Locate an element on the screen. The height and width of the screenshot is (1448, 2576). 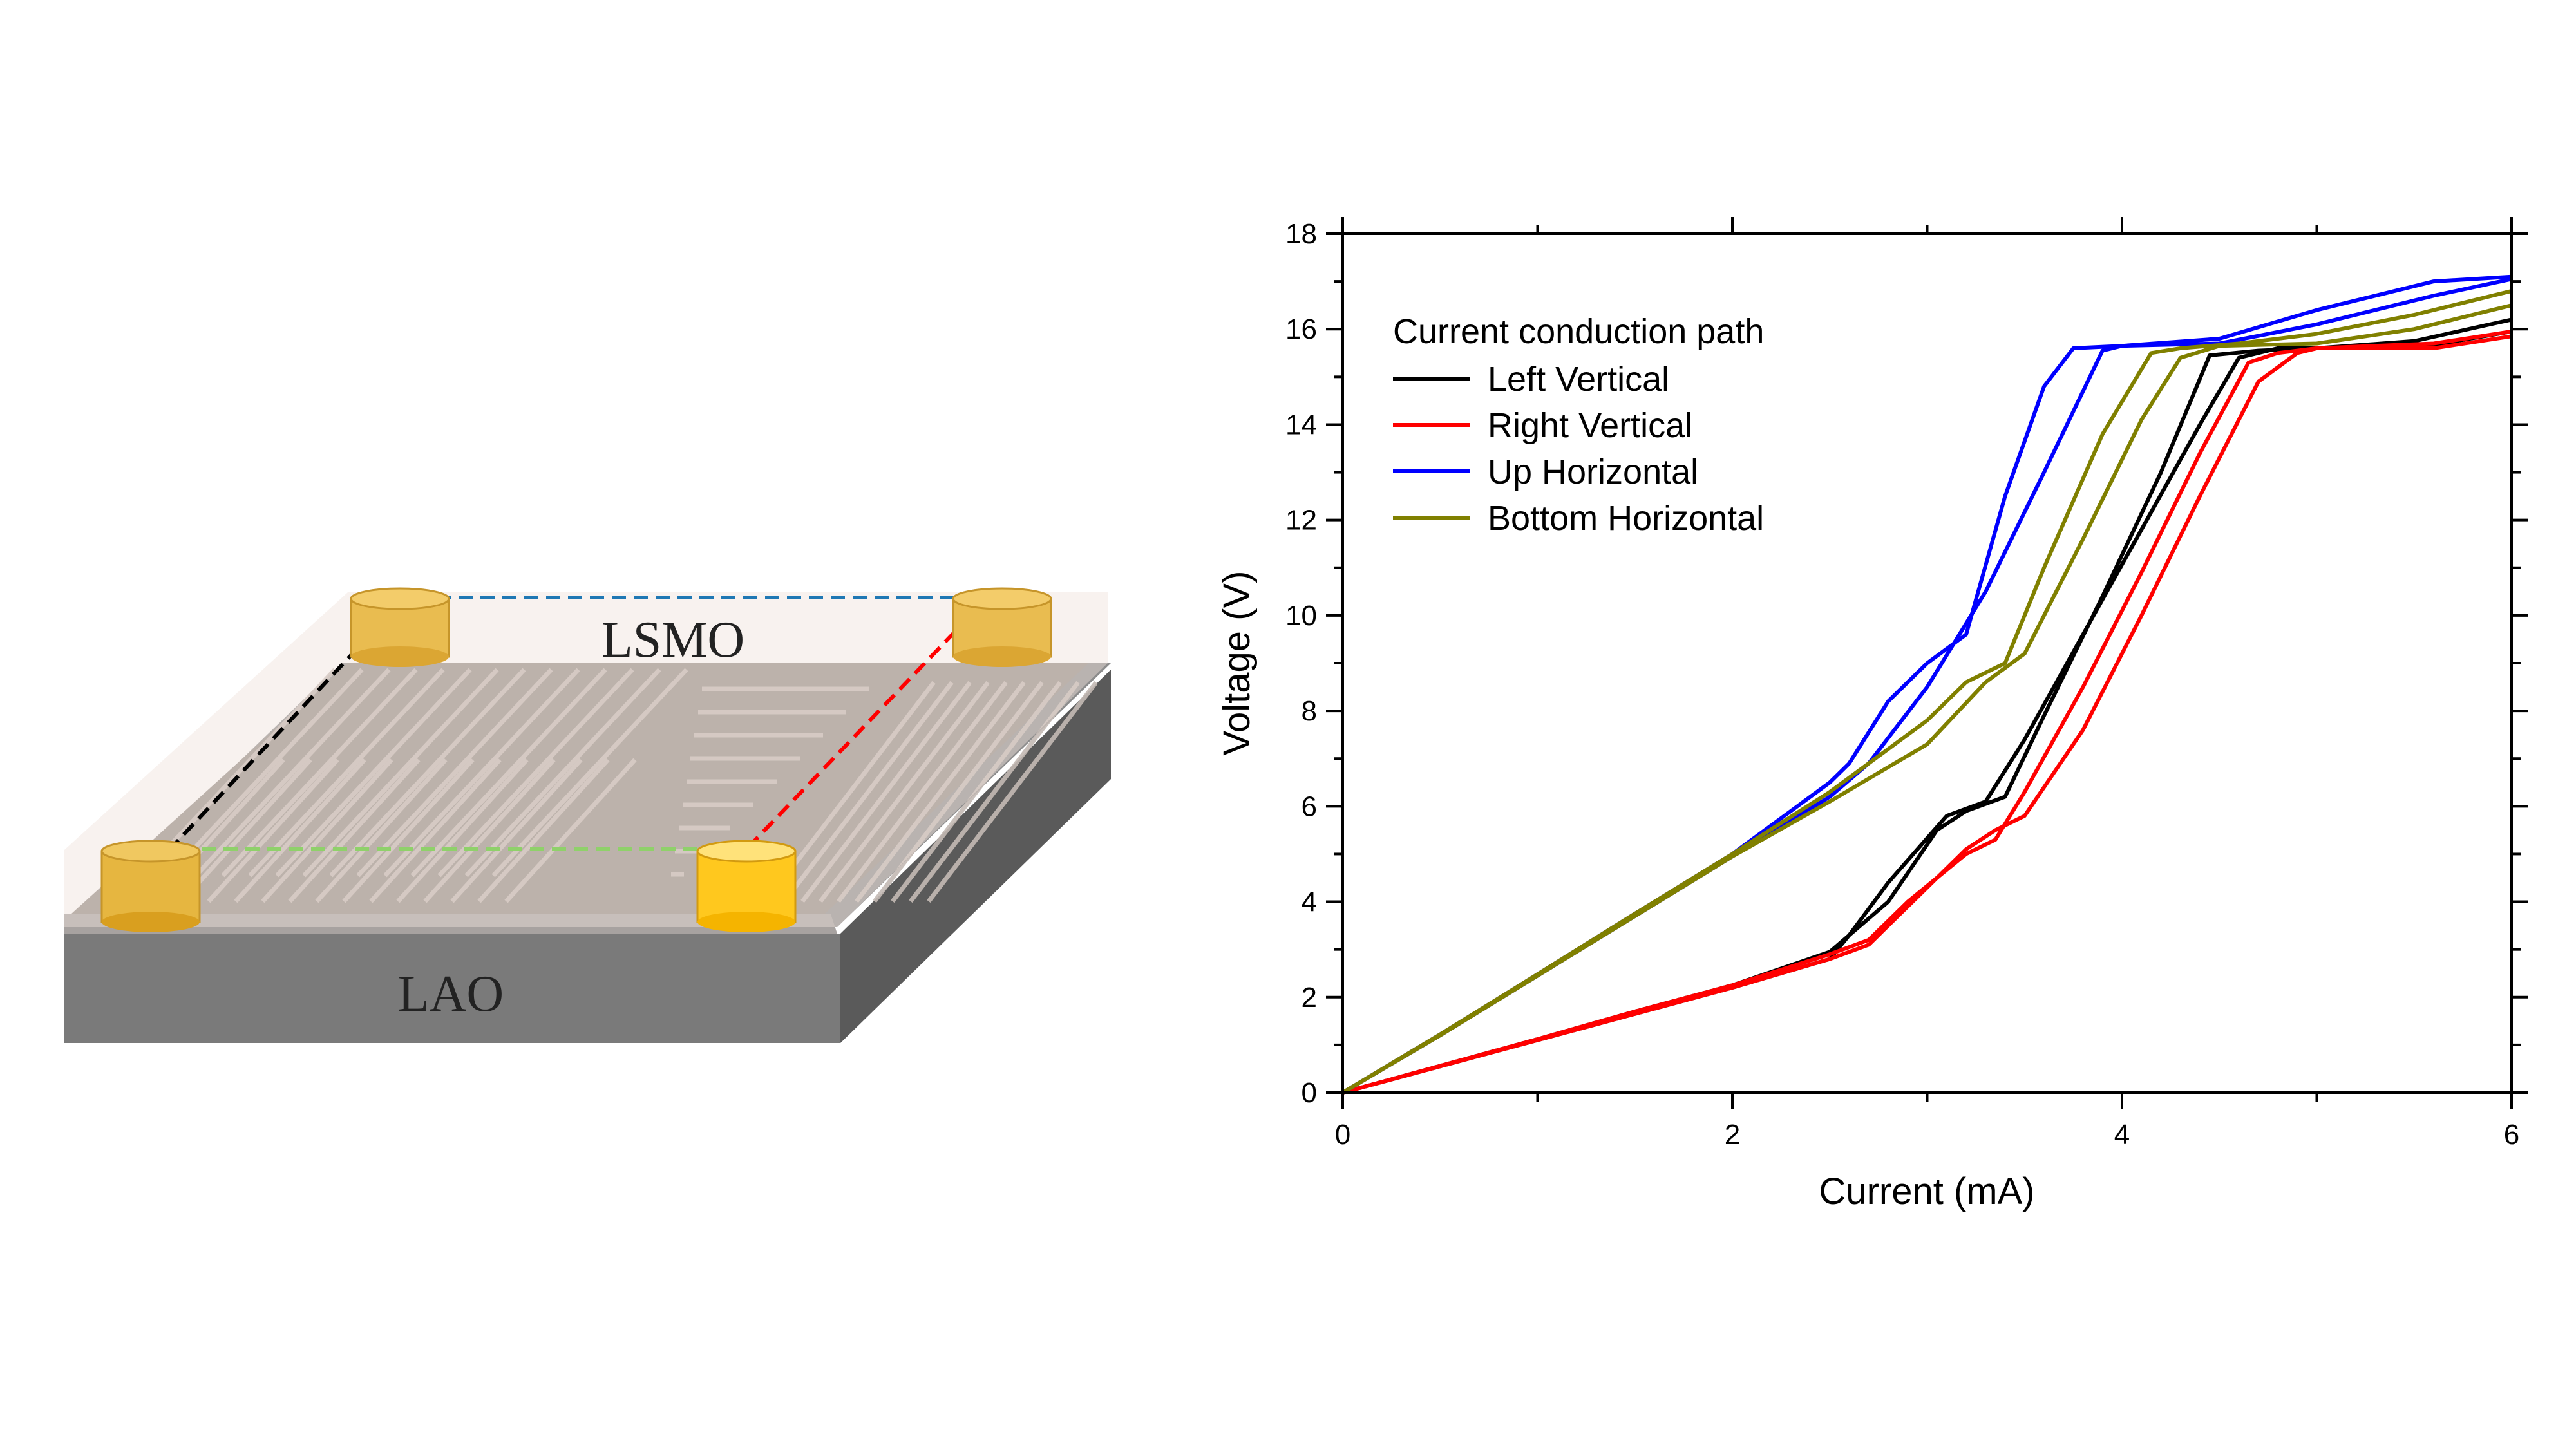
legend-label: Left Vertical is located at coordinates (1578, 380).